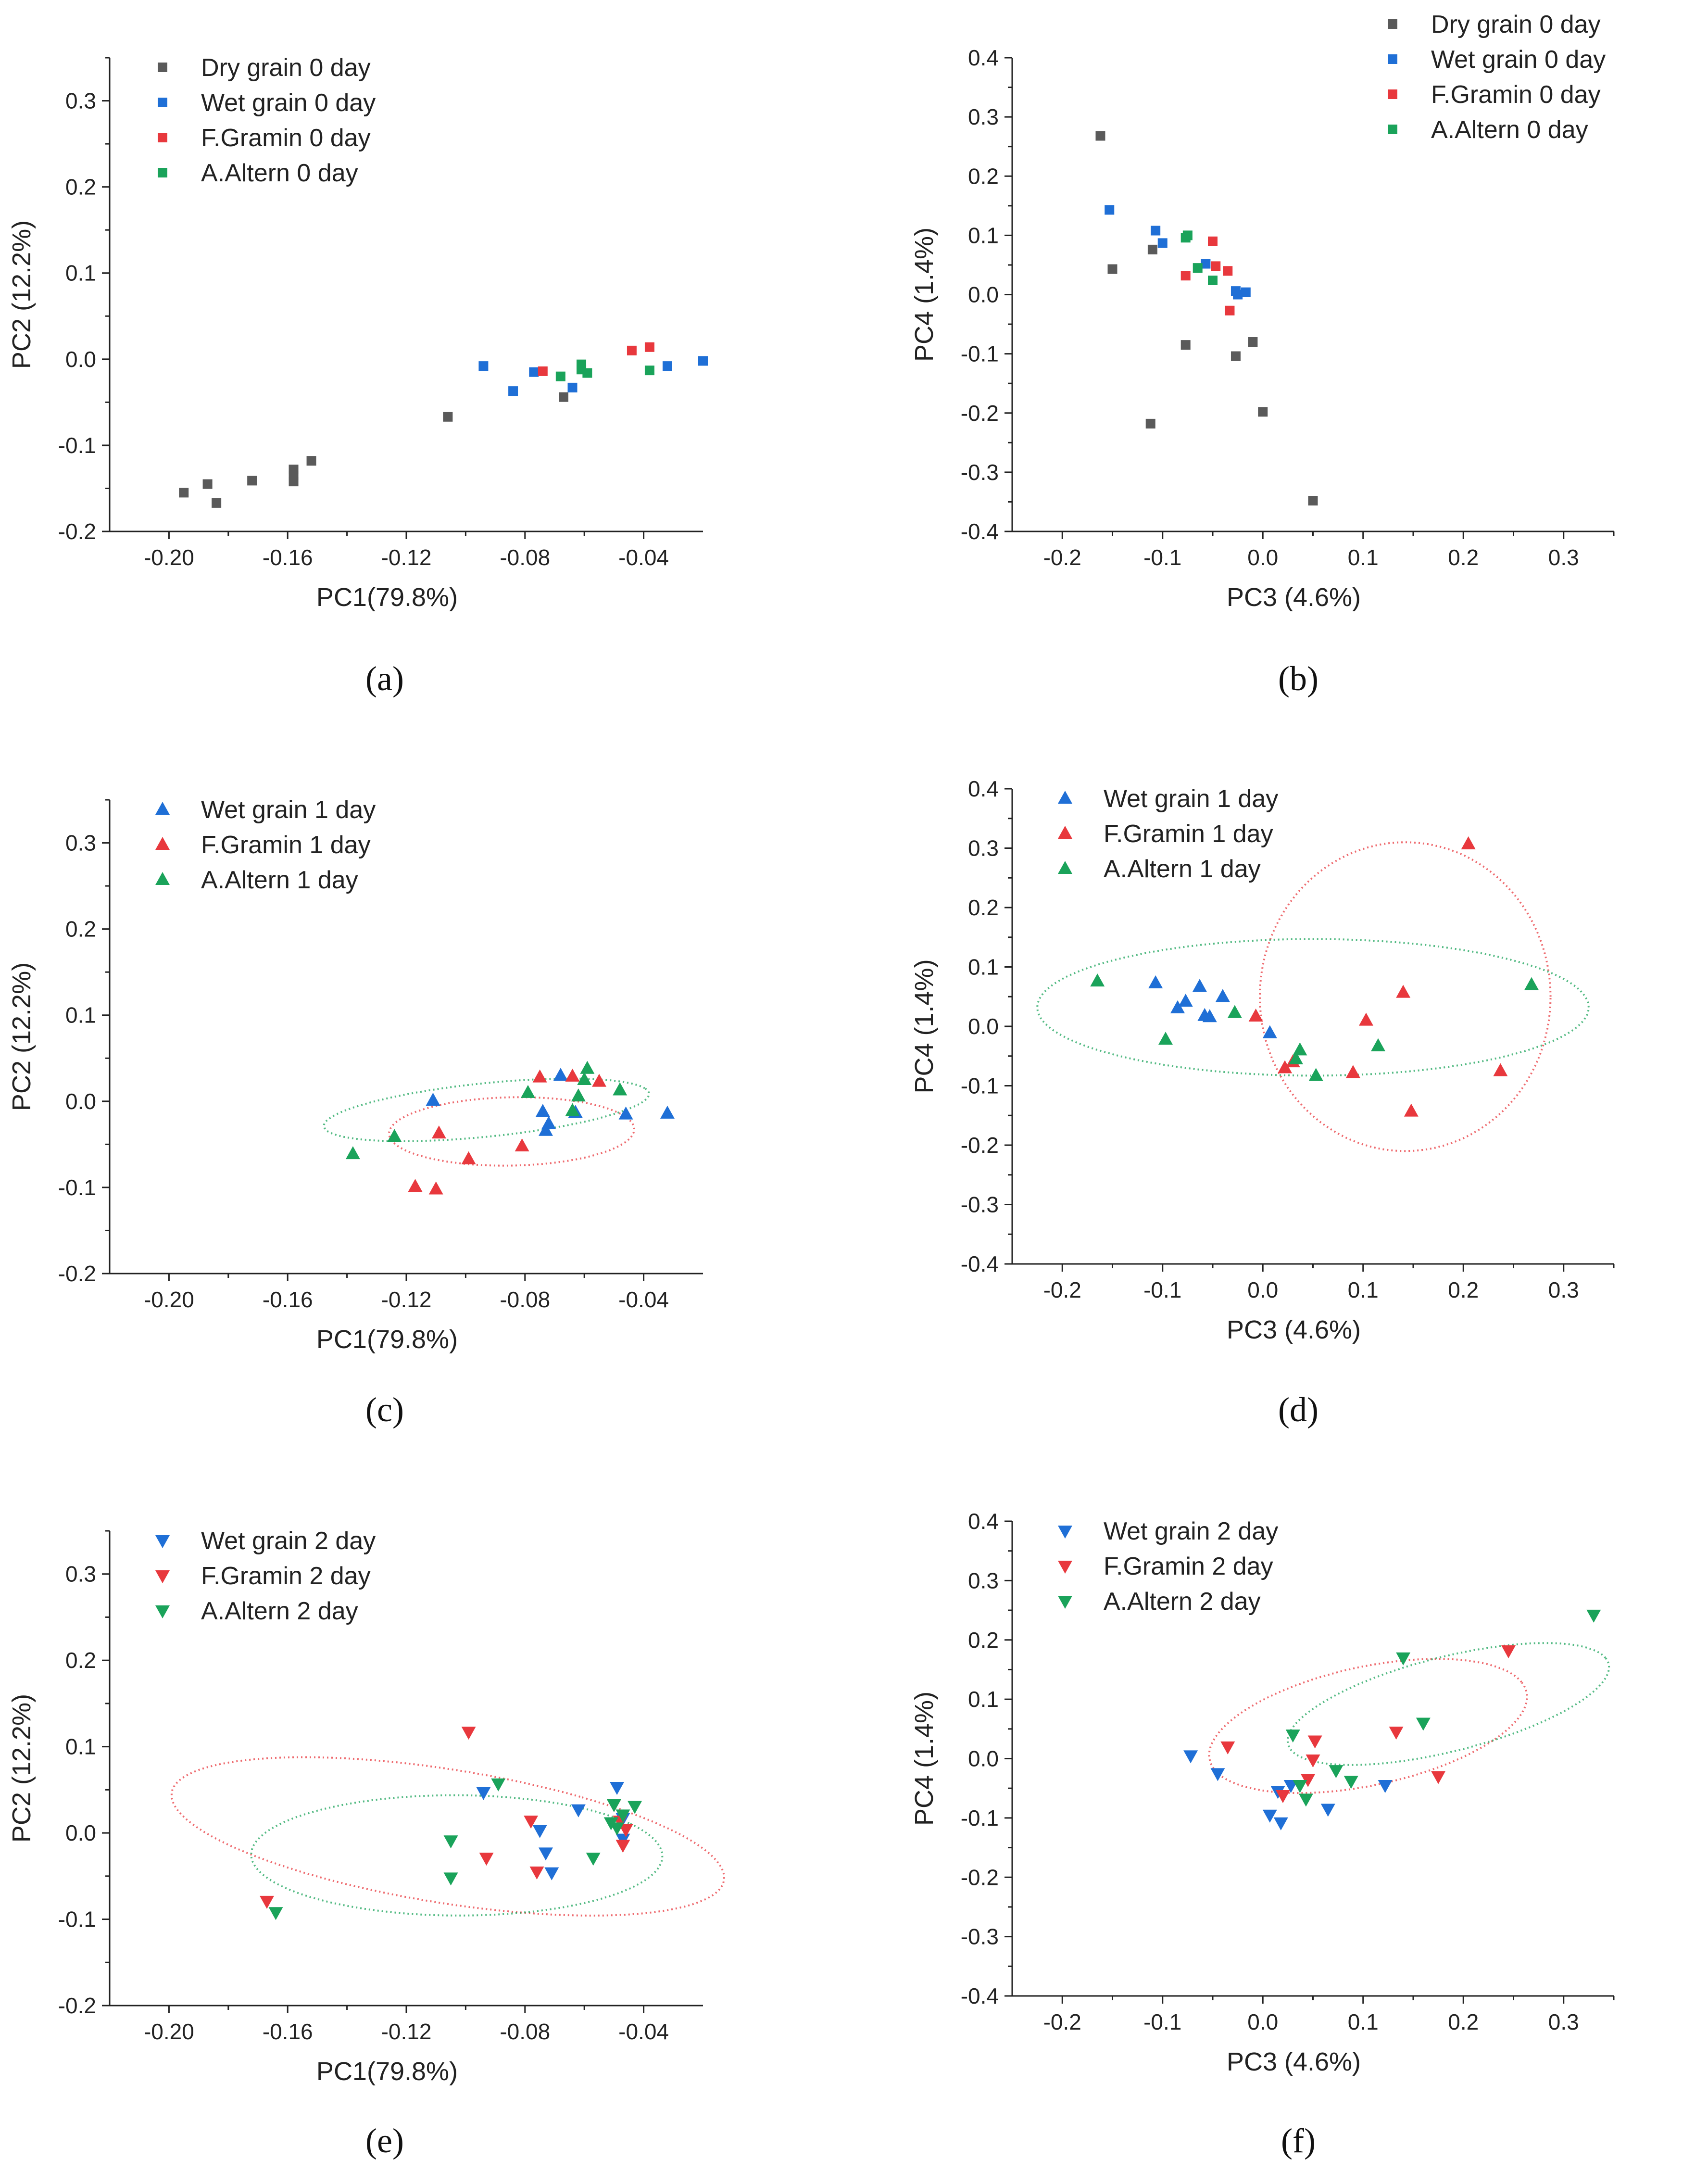 Image resolution: width=1695 pixels, height=2184 pixels. Describe the element at coordinates (980, 1263) in the screenshot. I see `y-tick-label: -0.4` at that location.